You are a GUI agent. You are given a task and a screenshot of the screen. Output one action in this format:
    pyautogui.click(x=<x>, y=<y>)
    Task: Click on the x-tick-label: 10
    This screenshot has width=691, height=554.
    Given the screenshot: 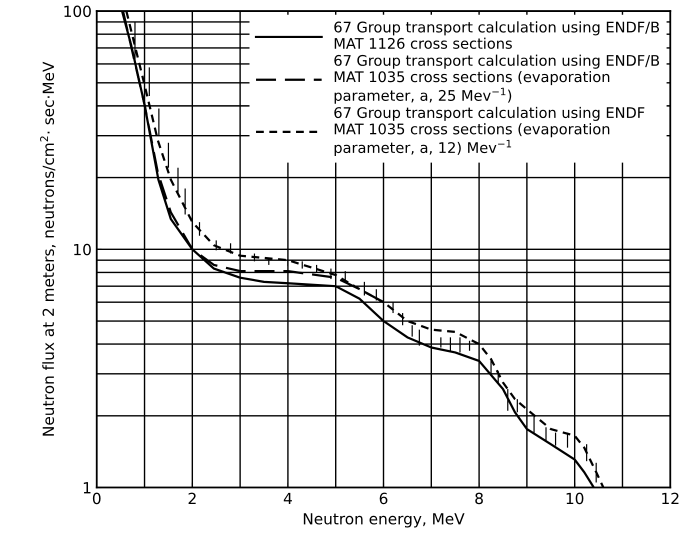 What is the action you would take?
    pyautogui.click(x=575, y=498)
    